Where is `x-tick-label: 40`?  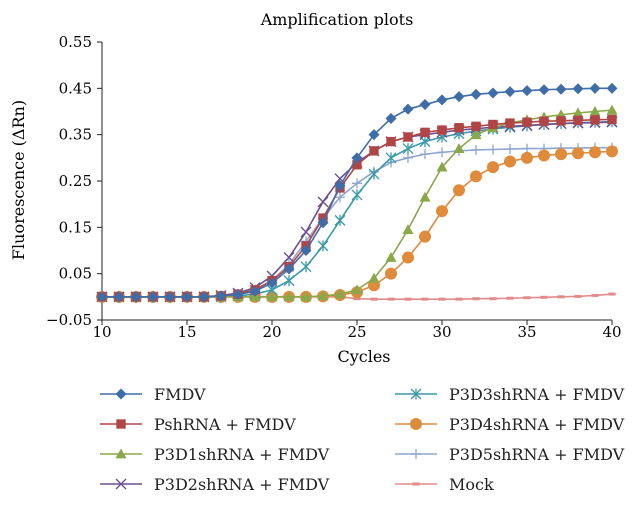
x-tick-label: 40 is located at coordinates (611, 332).